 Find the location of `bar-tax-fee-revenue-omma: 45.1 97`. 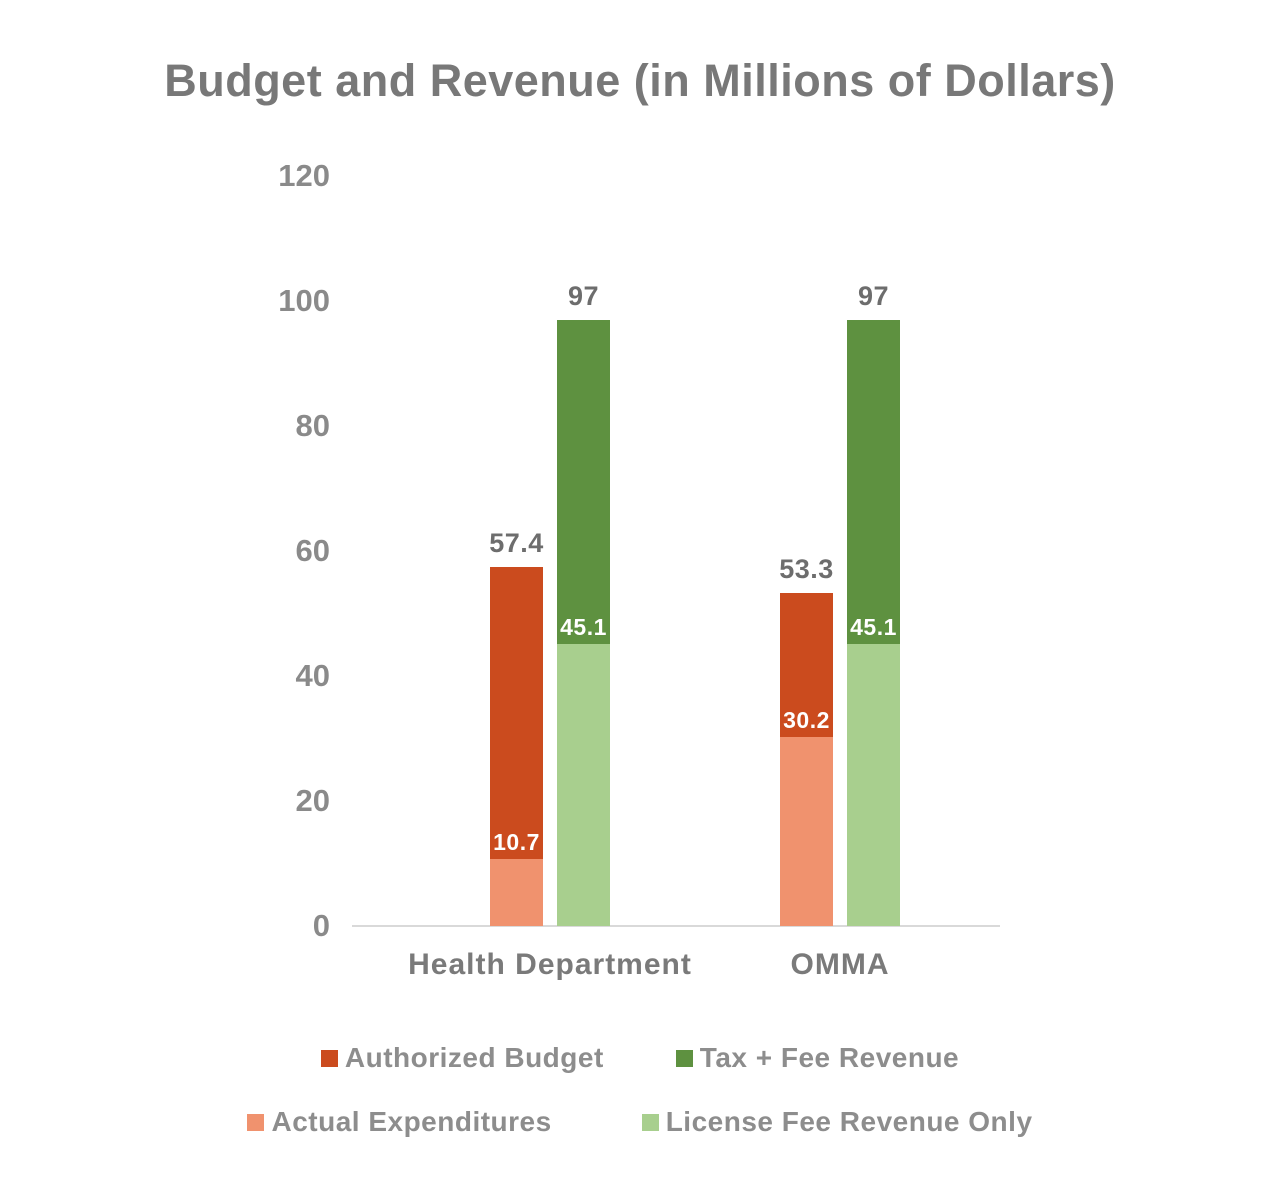

bar-tax-fee-revenue-omma: 45.1 97 is located at coordinates (873, 603).